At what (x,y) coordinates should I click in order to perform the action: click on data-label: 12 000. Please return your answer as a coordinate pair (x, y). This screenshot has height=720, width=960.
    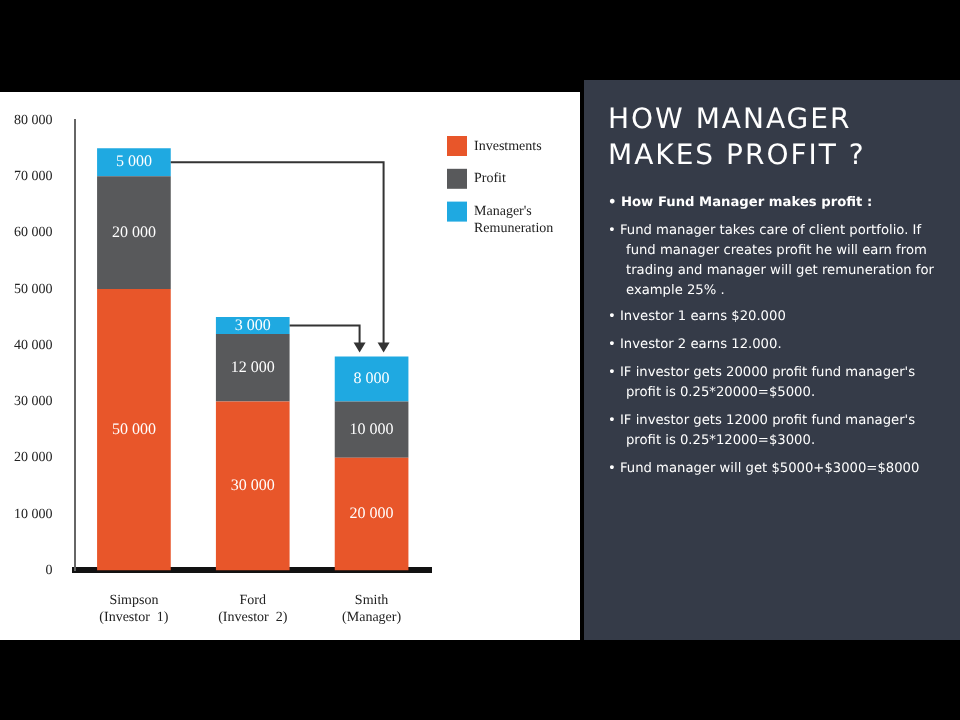
    Looking at the image, I should click on (252, 366).